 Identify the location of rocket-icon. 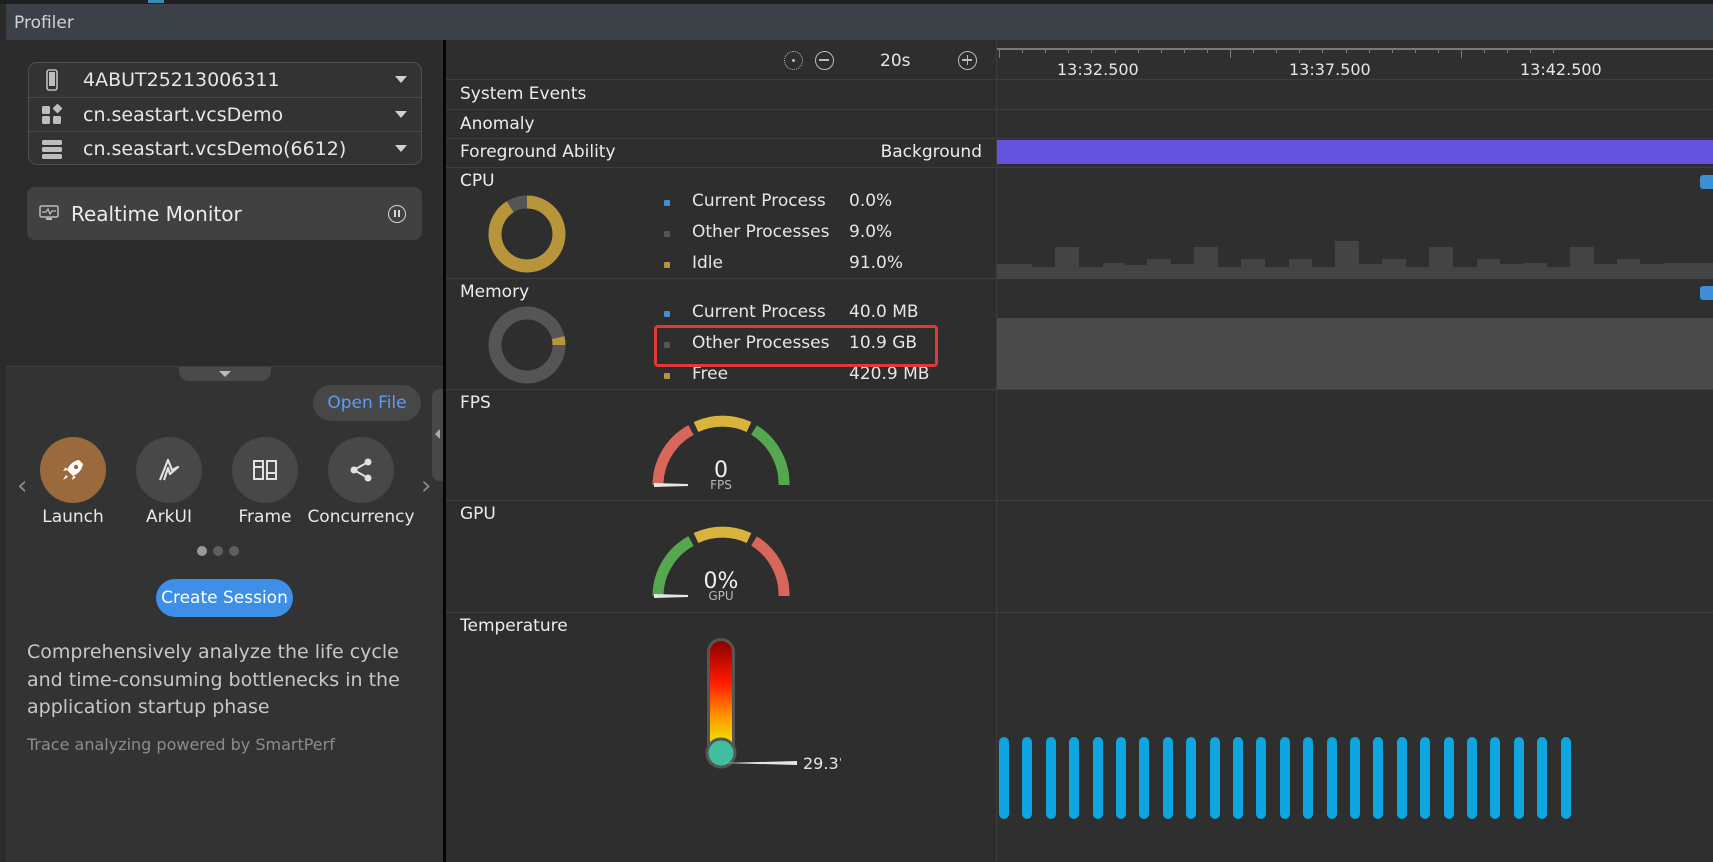
(73, 470).